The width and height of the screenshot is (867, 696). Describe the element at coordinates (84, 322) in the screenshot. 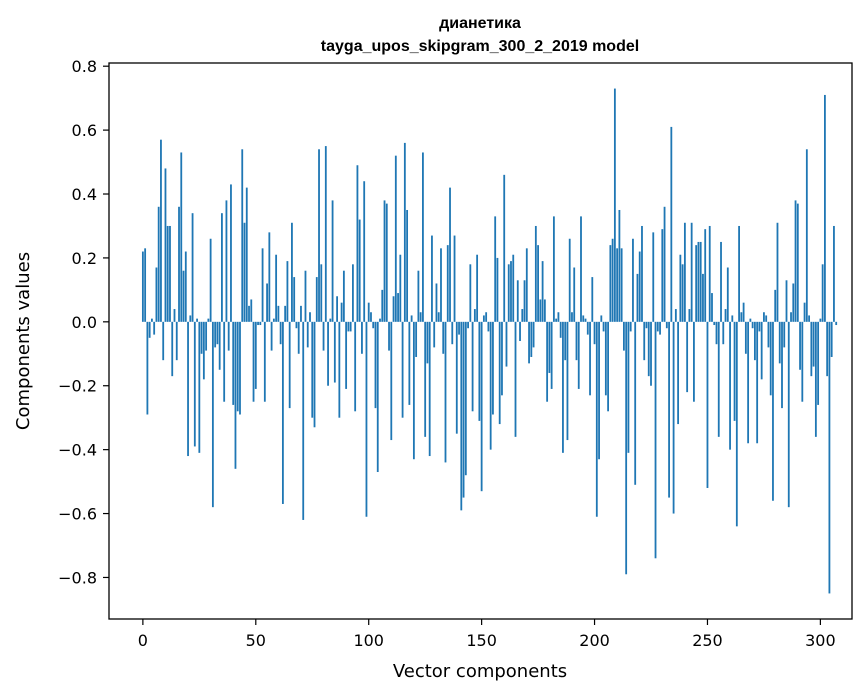

I see `y-tick-label: 0.0` at that location.